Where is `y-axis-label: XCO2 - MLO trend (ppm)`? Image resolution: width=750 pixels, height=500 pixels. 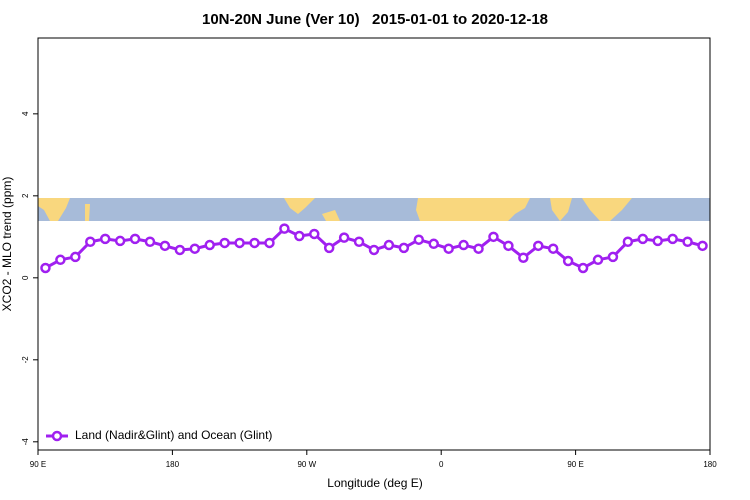 y-axis-label: XCO2 - MLO trend (ppm) is located at coordinates (7, 244).